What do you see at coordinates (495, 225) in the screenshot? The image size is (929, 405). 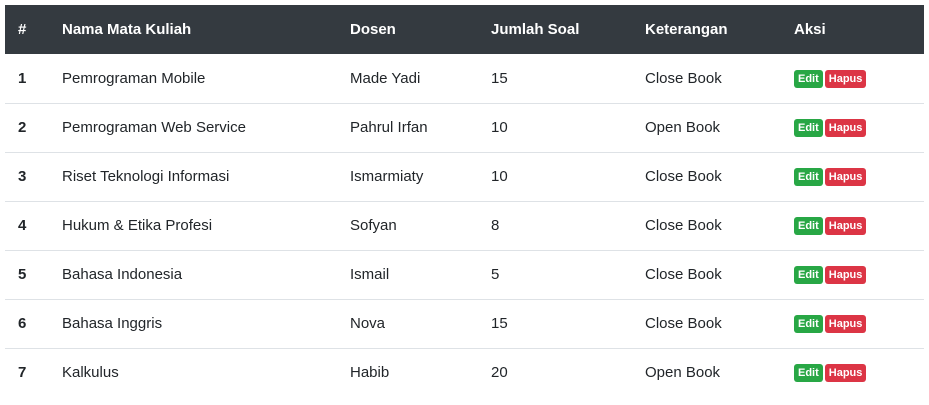 I see `jumlah-soal-cell: 8` at bounding box center [495, 225].